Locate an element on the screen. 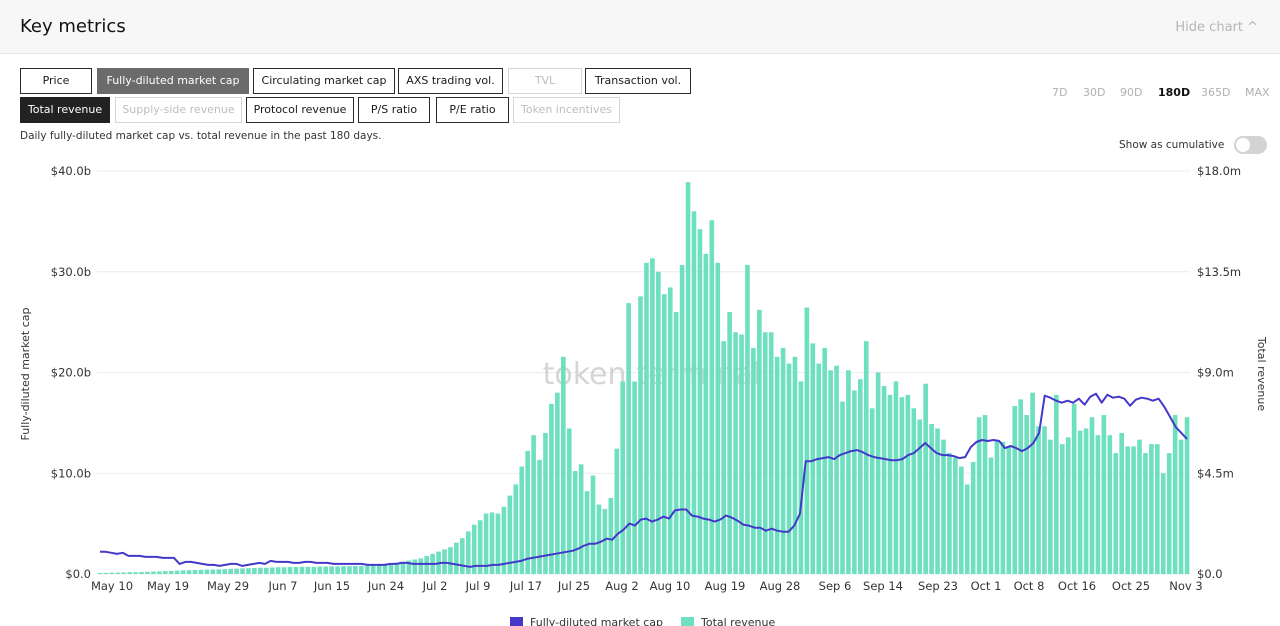 This screenshot has height=626, width=1280. legend: Fully-diluted market cap Total revenue is located at coordinates (642, 621).